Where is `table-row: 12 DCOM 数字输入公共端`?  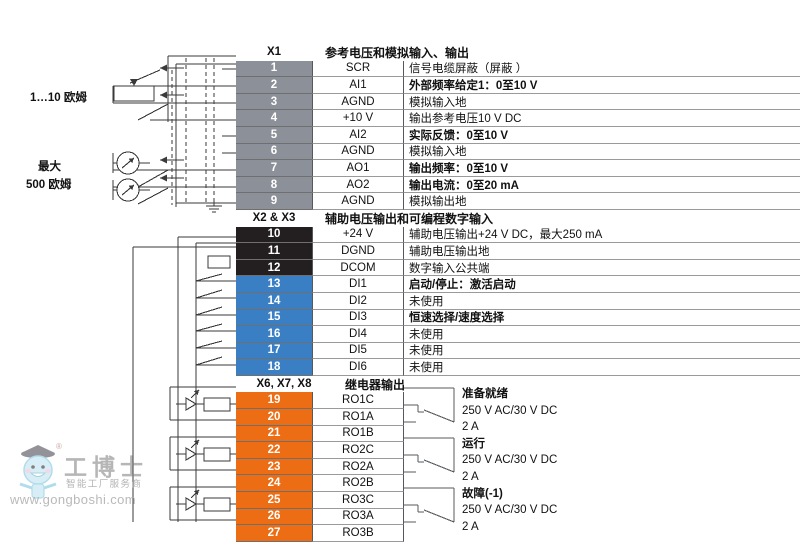
table-row: 12 DCOM 数字输入公共端 is located at coordinates (518, 268).